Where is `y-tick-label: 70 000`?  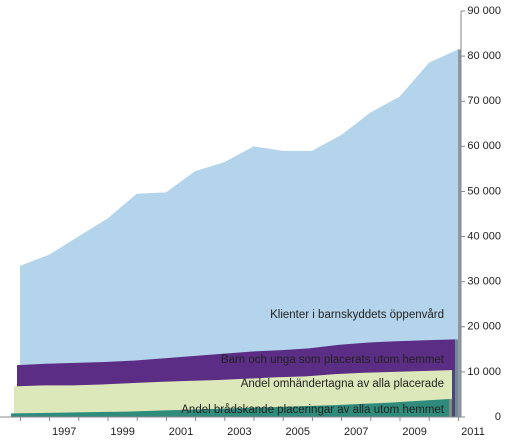 y-tick-label: 70 000 is located at coordinates (484, 101).